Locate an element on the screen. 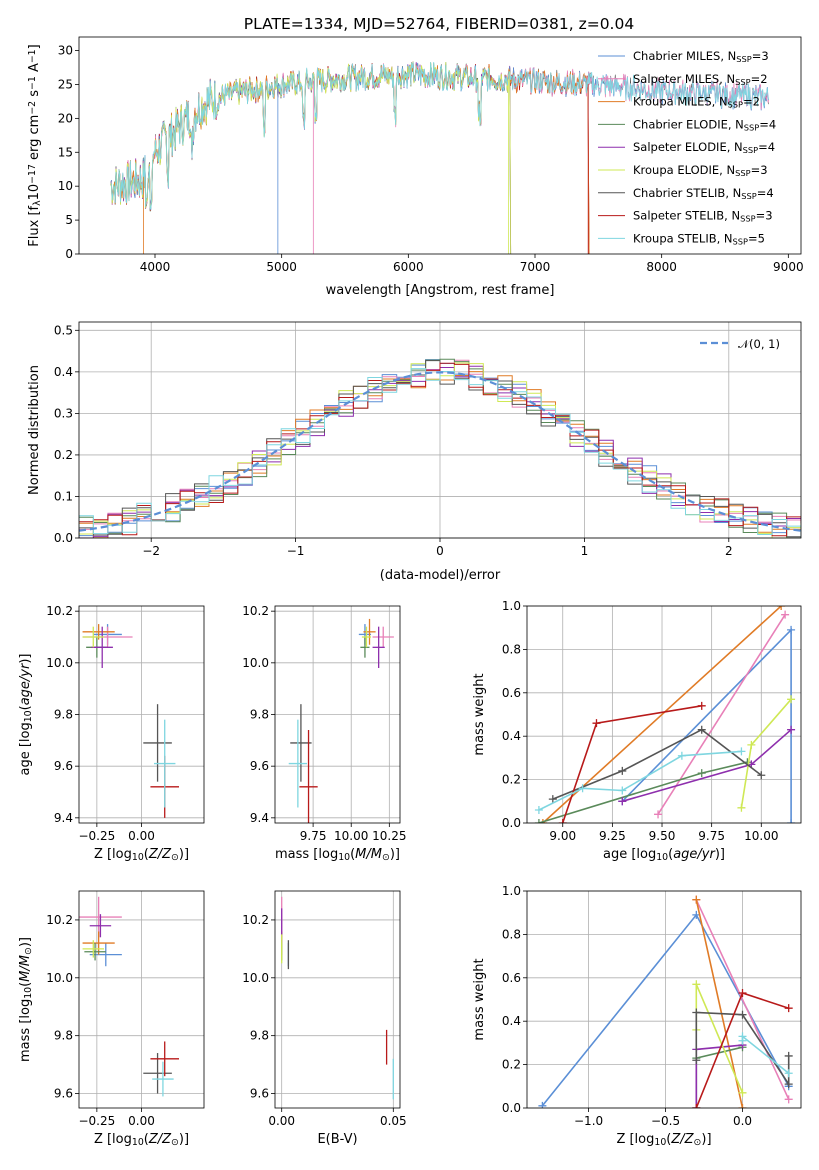  x-tick-label: 1 is located at coordinates (585, 551).